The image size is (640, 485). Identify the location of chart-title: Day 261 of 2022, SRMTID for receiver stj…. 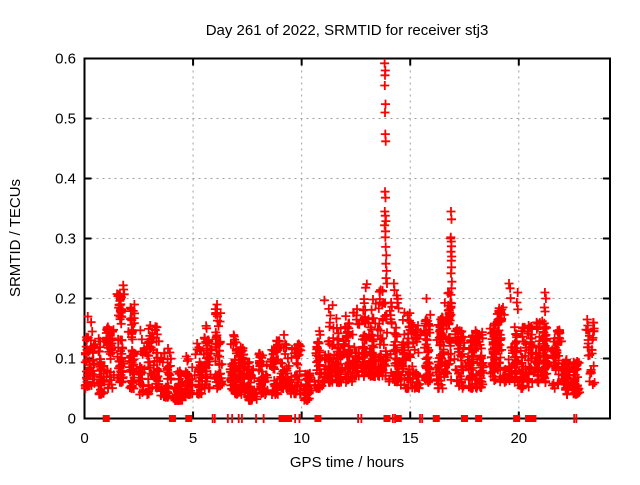
(347, 30).